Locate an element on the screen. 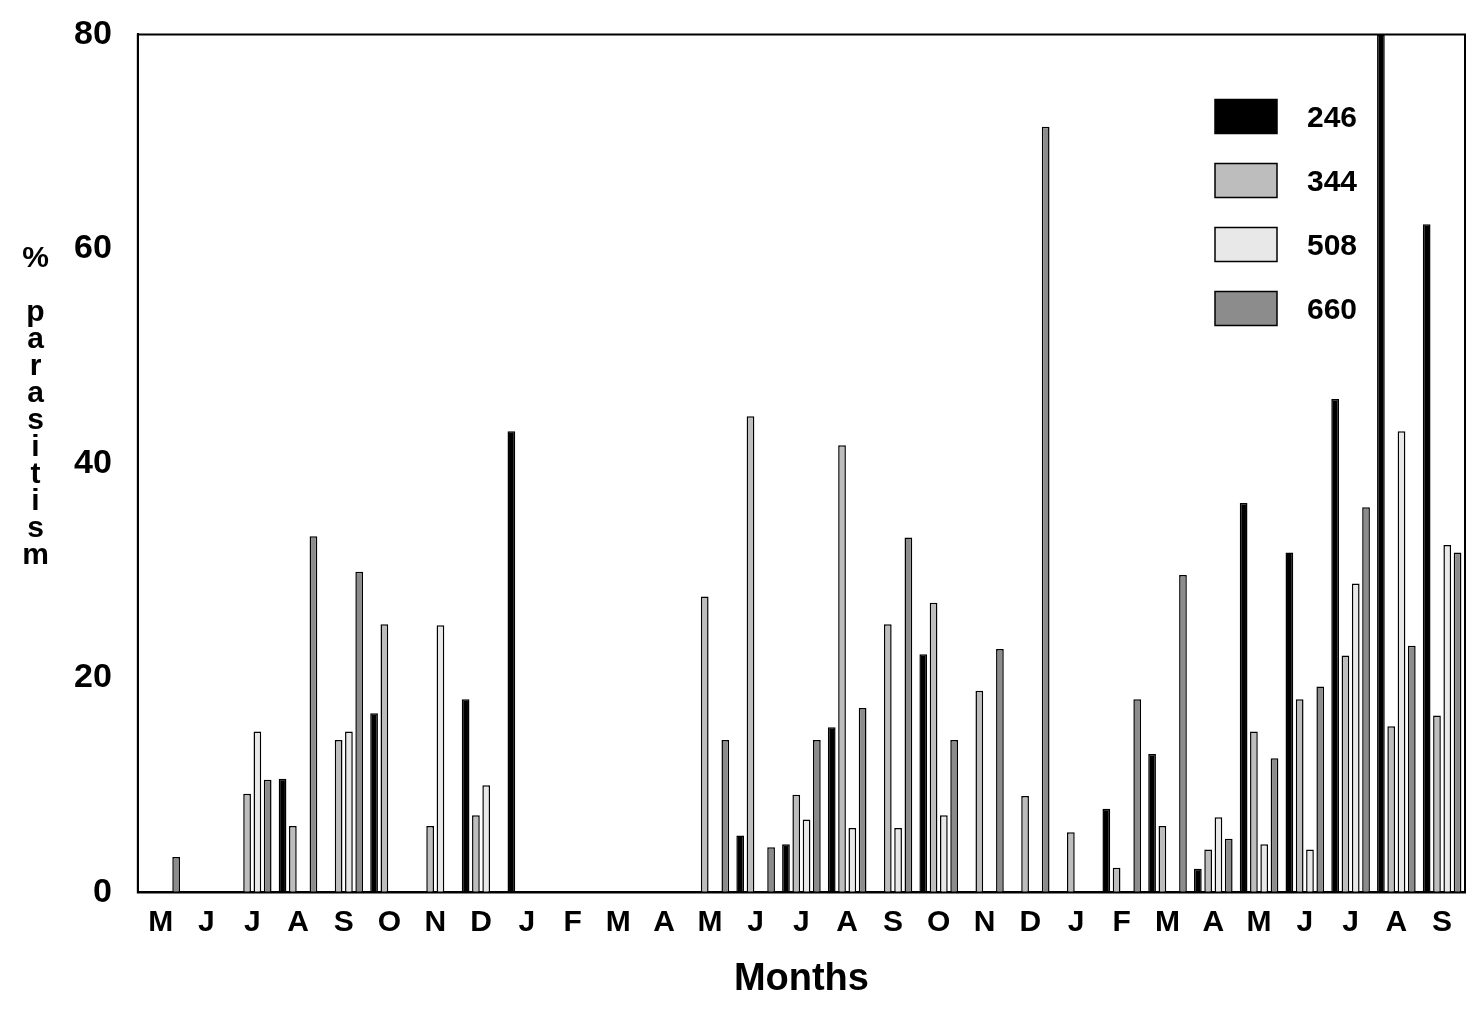 The image size is (1469, 1016). y-tick-label: 80 is located at coordinates (92, 31).